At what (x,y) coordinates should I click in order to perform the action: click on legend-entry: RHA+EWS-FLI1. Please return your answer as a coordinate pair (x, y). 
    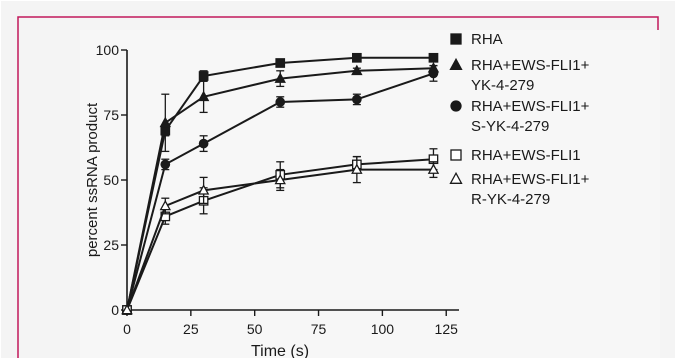
    Looking at the image, I should click on (515, 155).